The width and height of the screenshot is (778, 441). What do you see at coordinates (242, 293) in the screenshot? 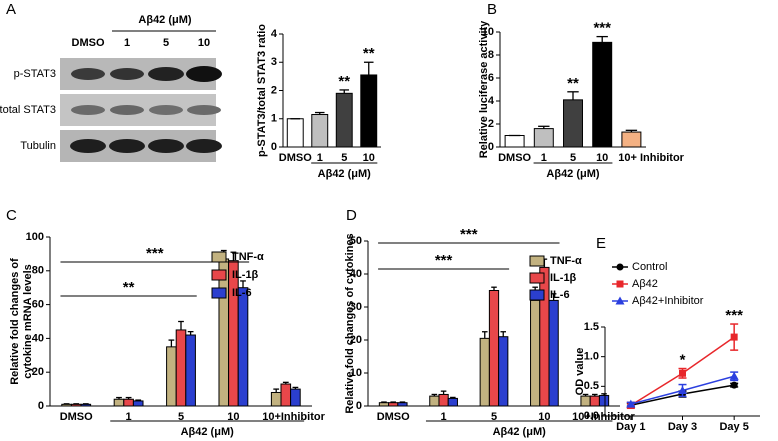
I see `legend-label: IL-6` at bounding box center [242, 293].